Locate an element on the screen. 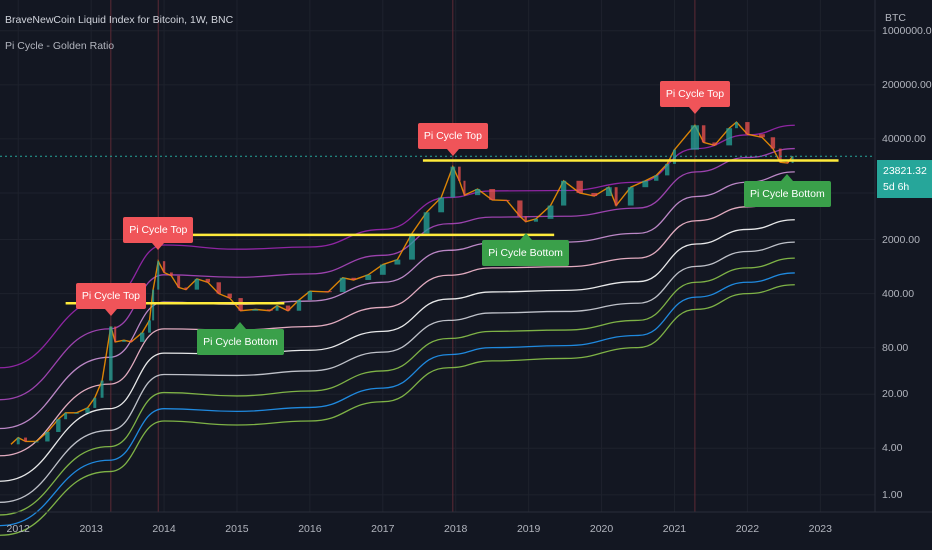 Image resolution: width=932 pixels, height=550 pixels. time-tick-label: 2021 is located at coordinates (674, 529).